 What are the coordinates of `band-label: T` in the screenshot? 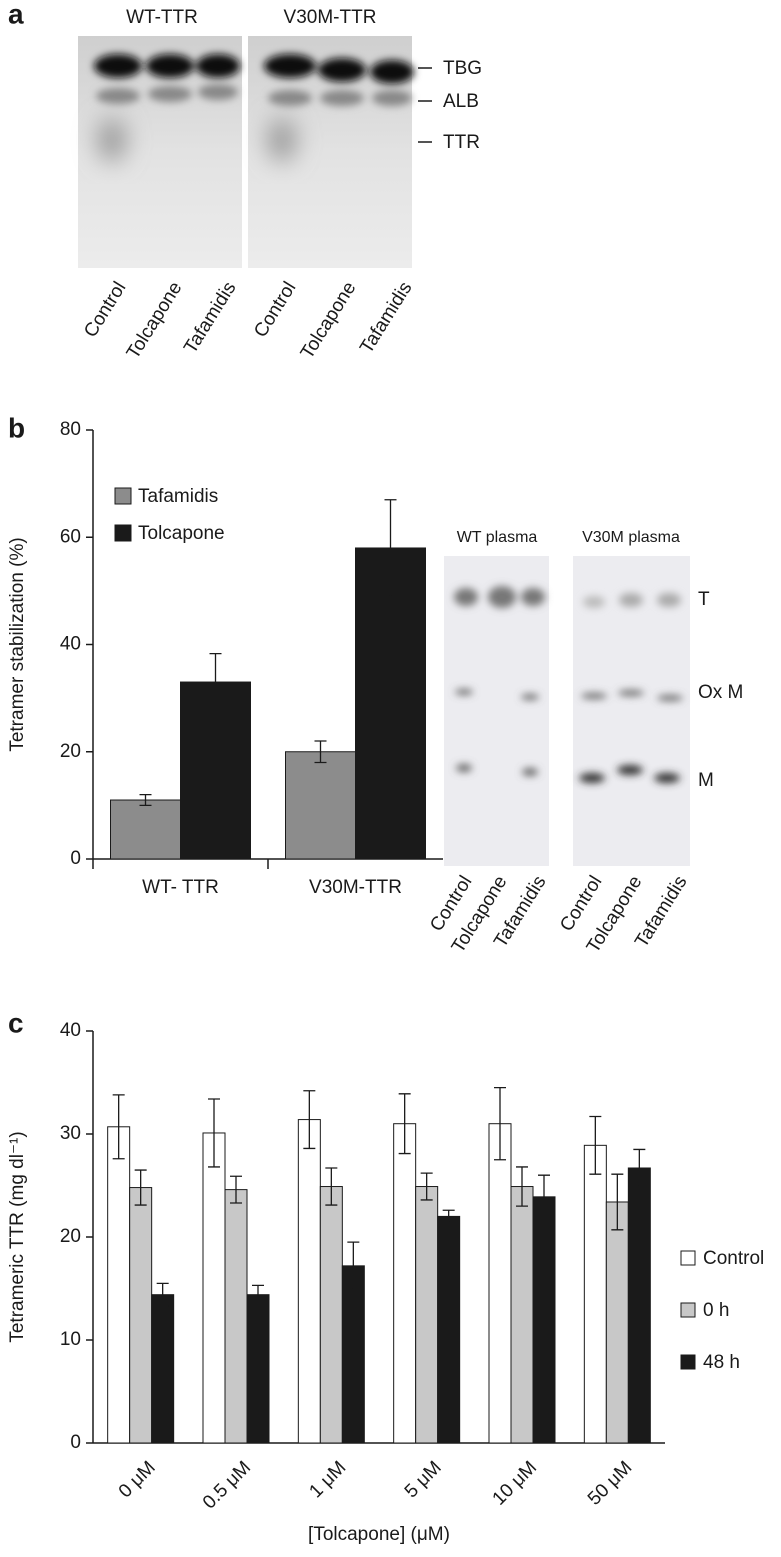 It's located at (704, 599).